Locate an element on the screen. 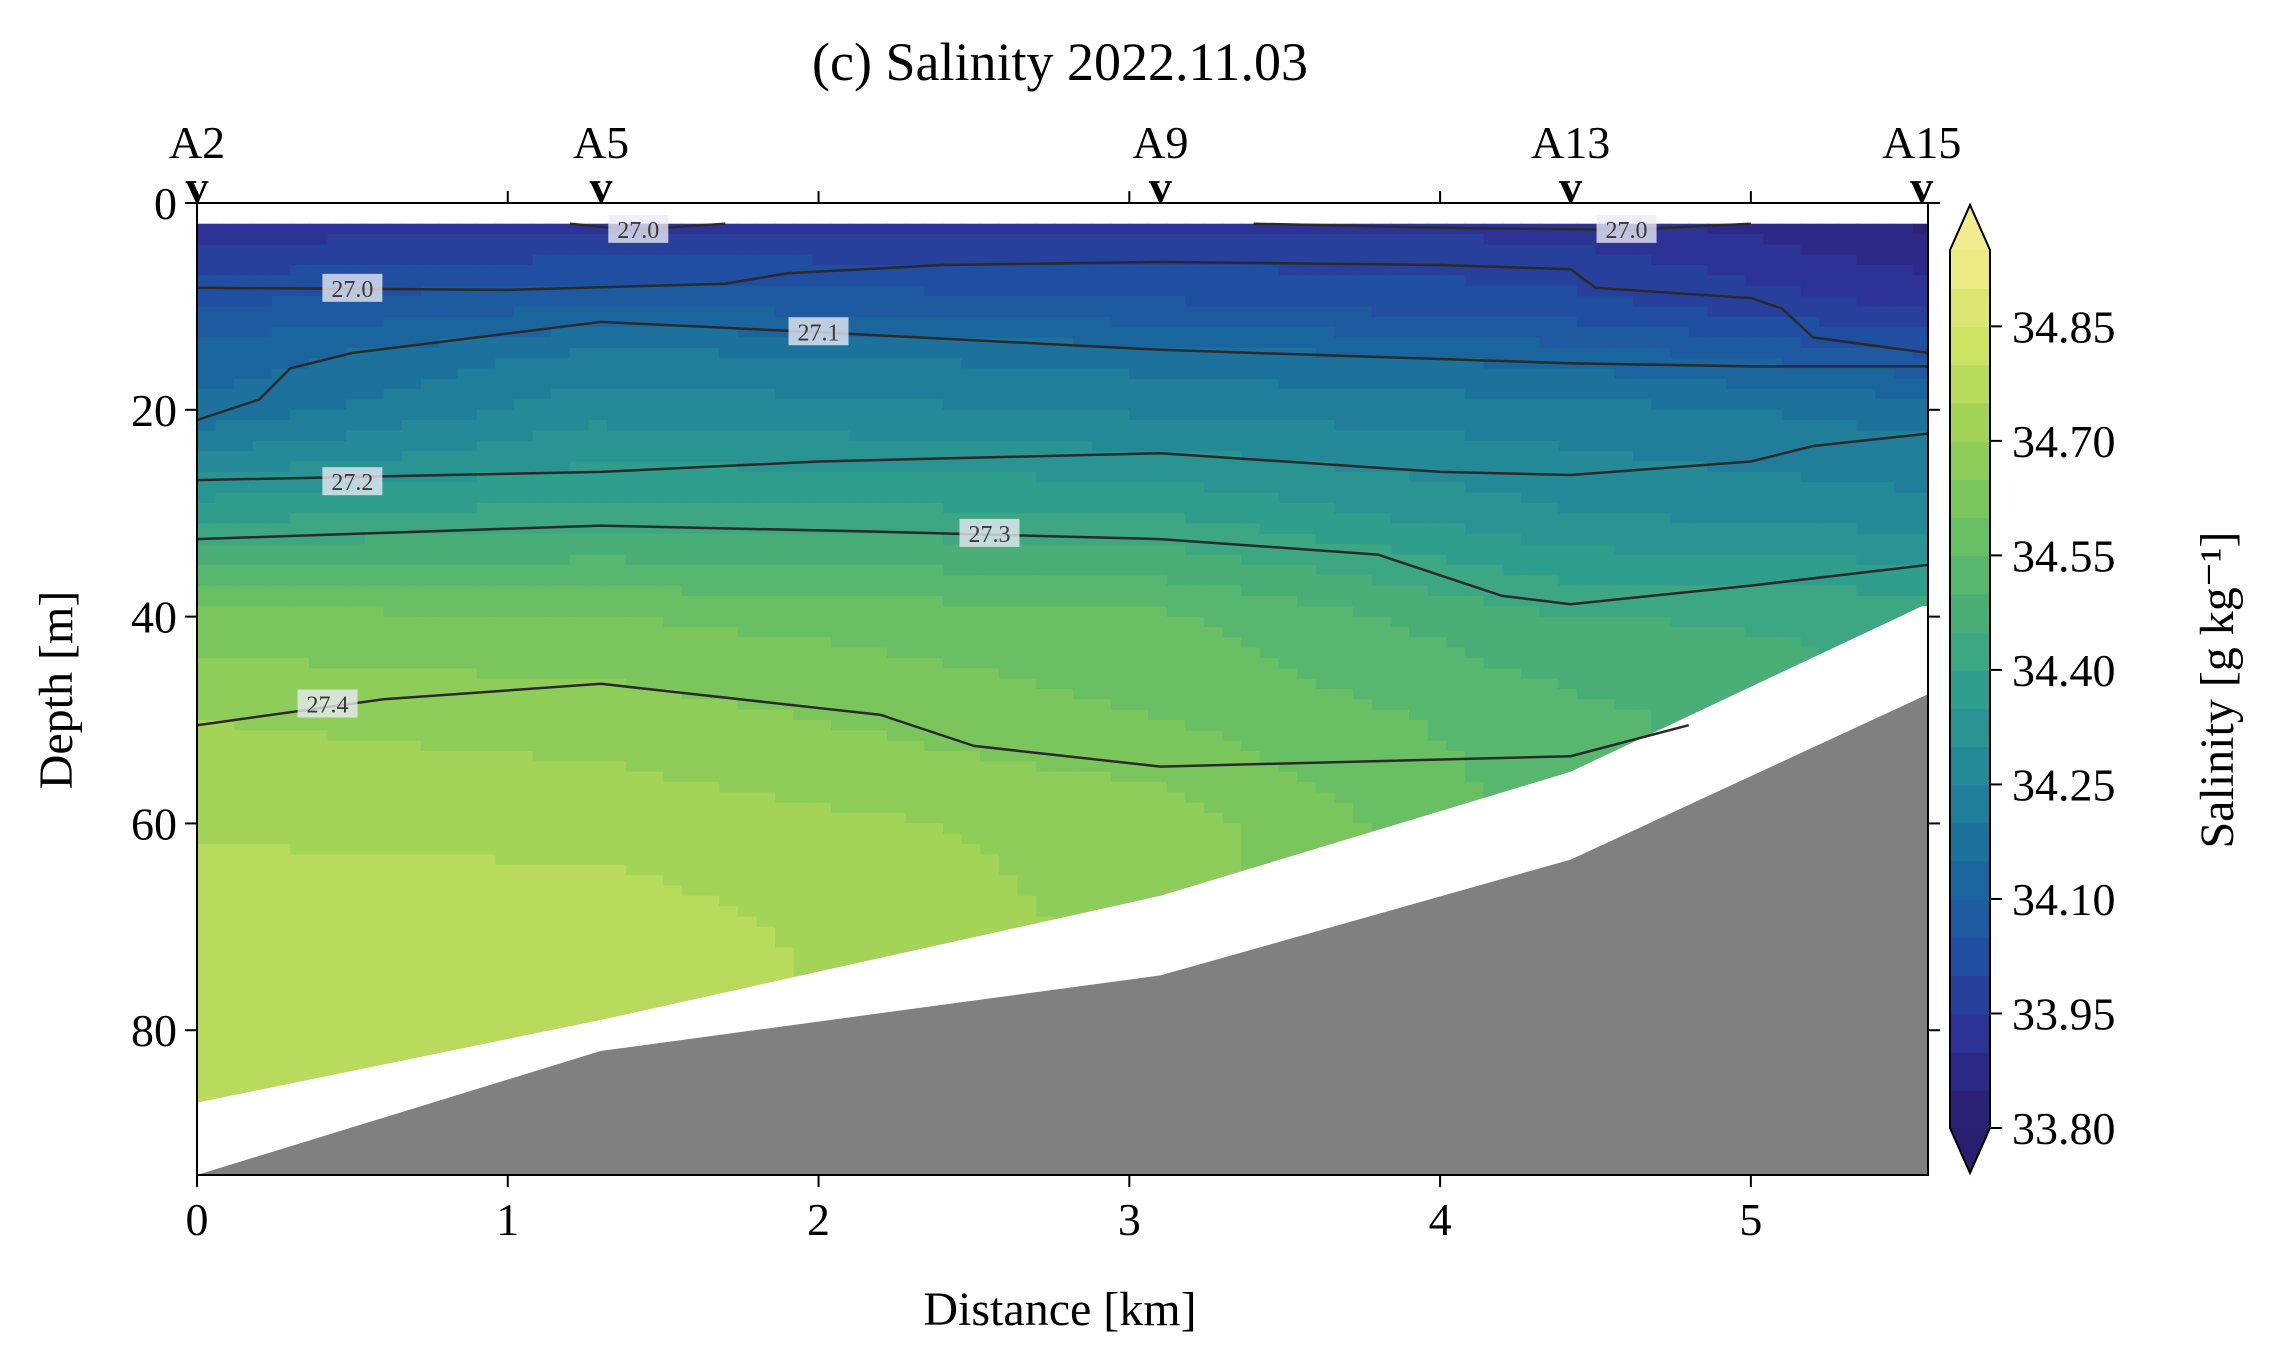 The image size is (2274, 1361). station-label: A13 is located at coordinates (1570, 142).